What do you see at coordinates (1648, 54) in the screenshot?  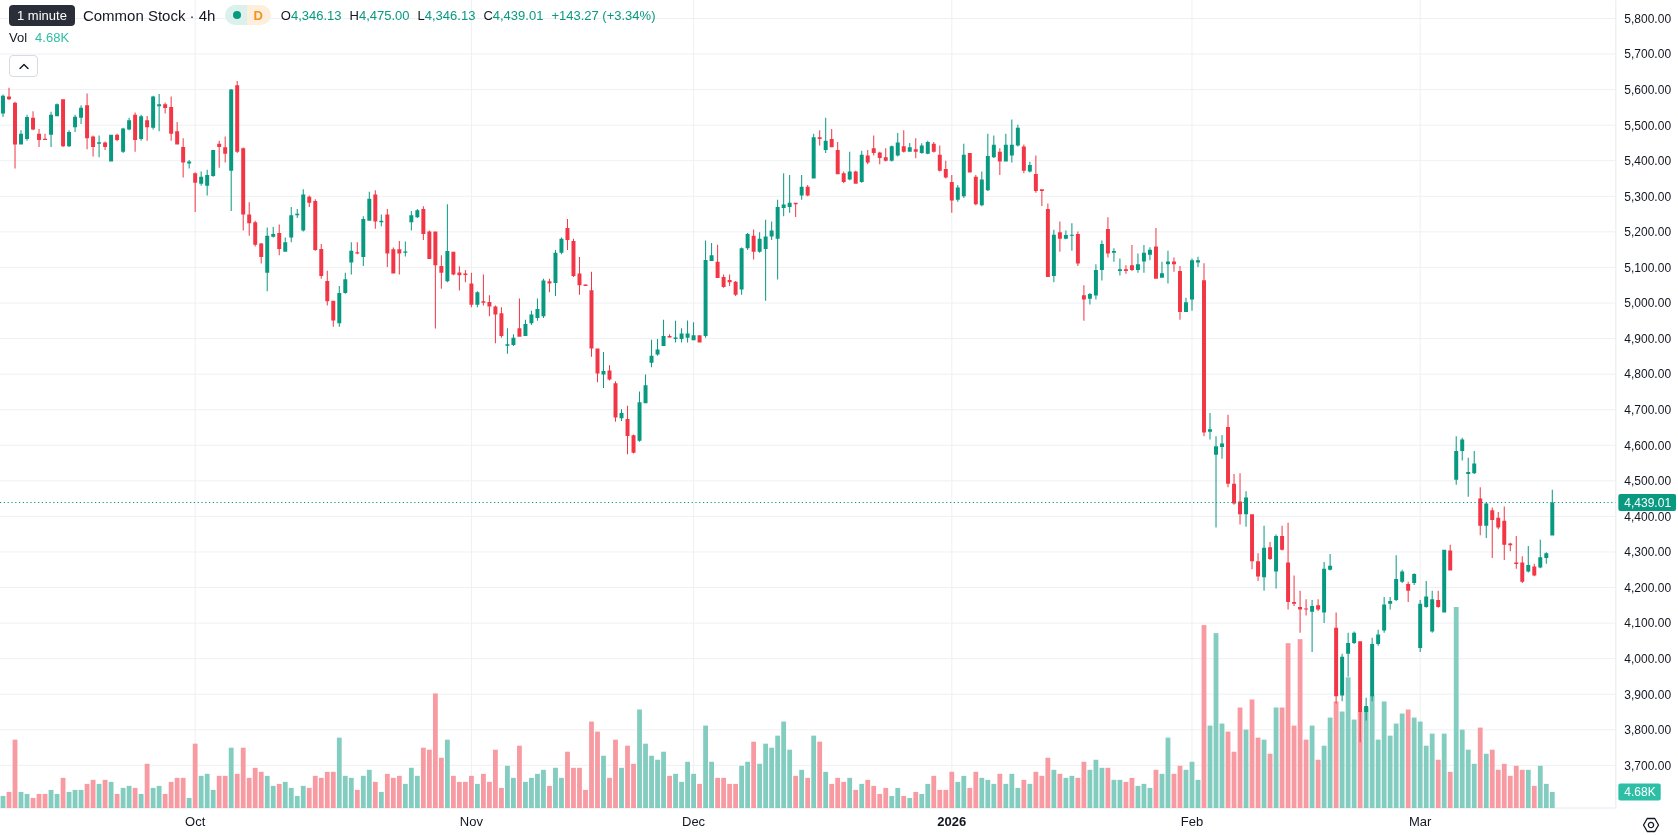 I see `y-tick-label: 5,700.00` at bounding box center [1648, 54].